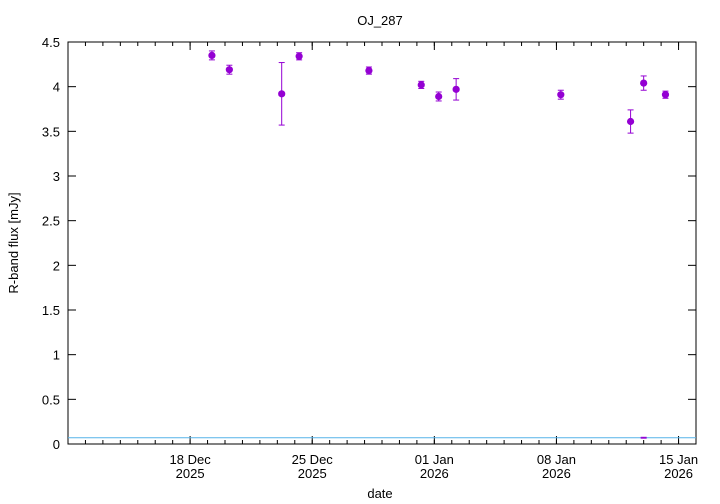 This screenshot has width=720, height=504. What do you see at coordinates (51, 310) in the screenshot?
I see `y-tick-label: 1.5` at bounding box center [51, 310].